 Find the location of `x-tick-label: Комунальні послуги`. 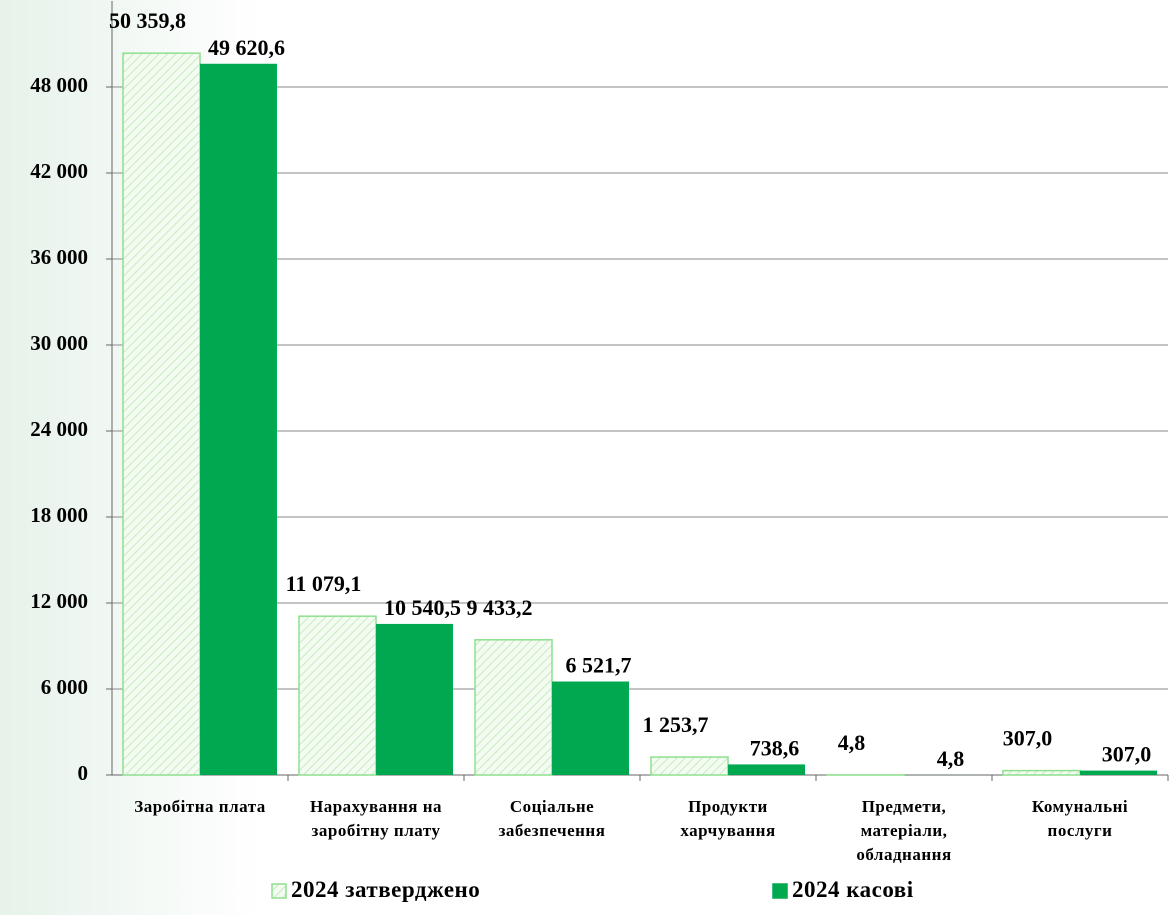

x-tick-label: Комунальні послуги is located at coordinates (1080, 818).